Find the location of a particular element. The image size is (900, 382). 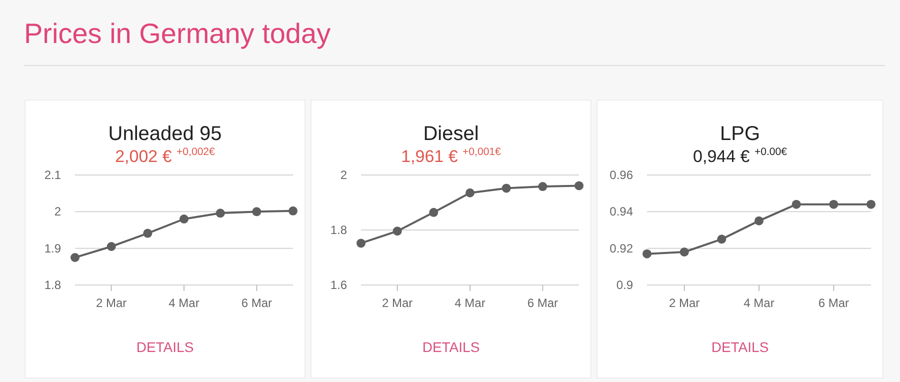

y-tick-label: 1.9 is located at coordinates (53, 248).